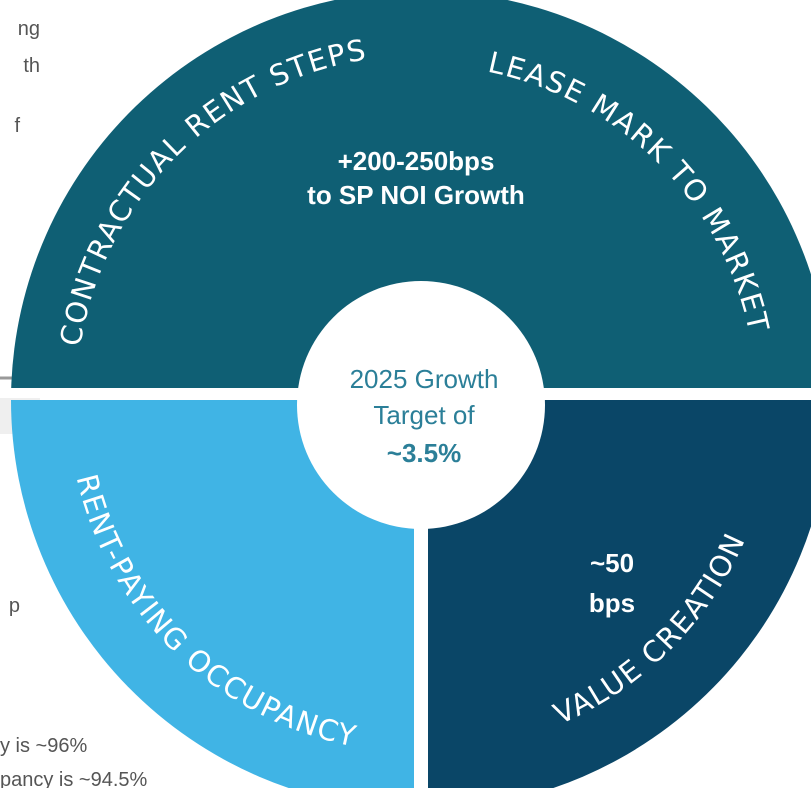 This screenshot has width=811, height=788. What do you see at coordinates (424, 415) in the screenshot?
I see `center-text: Target of` at bounding box center [424, 415].